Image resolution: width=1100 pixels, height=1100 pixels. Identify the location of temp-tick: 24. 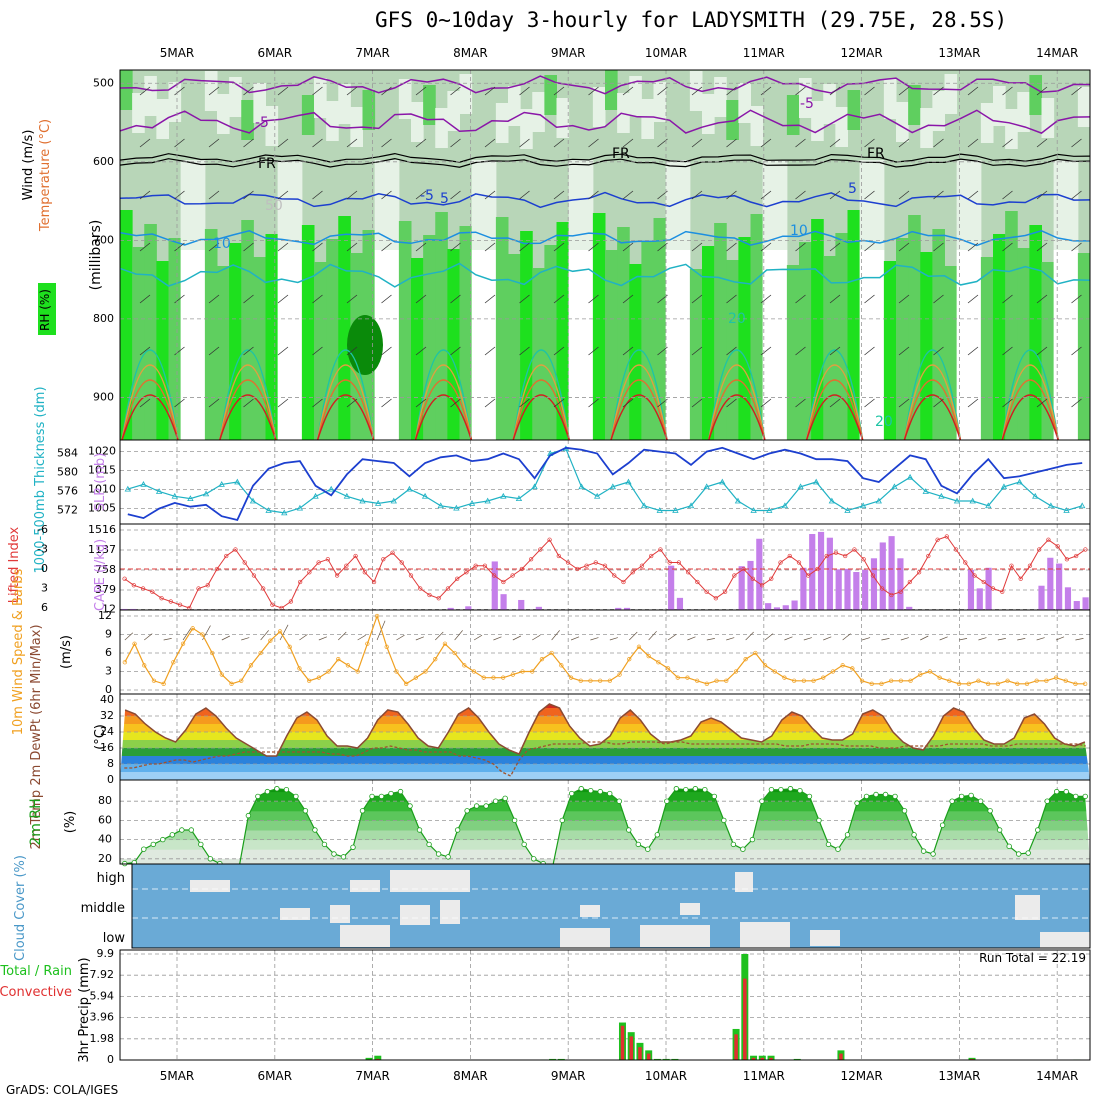
(107, 731).